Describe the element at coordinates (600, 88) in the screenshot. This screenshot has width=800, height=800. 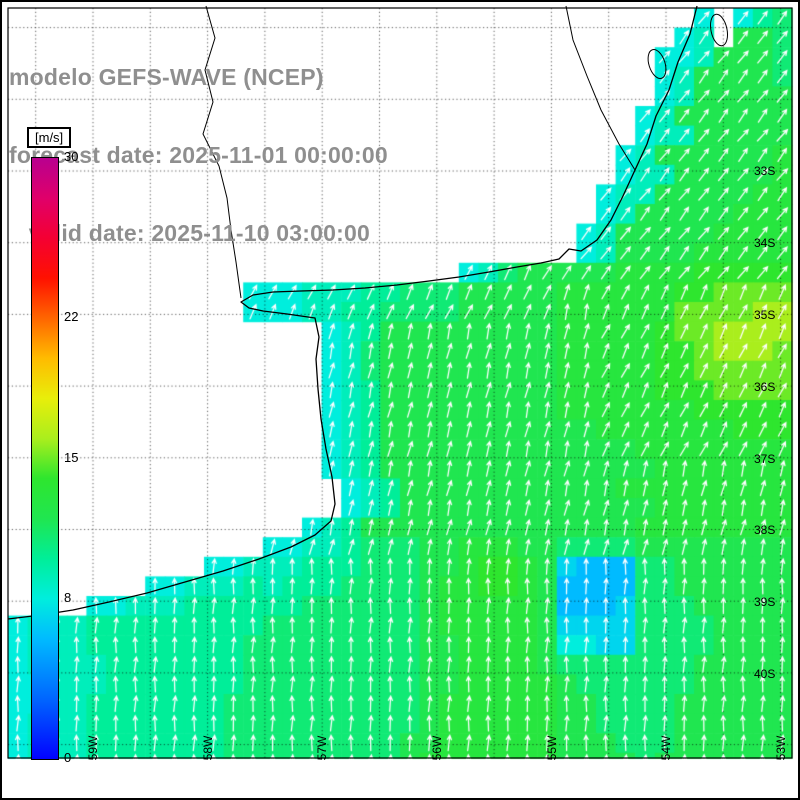
I see `brazil-uruguay-border` at that location.